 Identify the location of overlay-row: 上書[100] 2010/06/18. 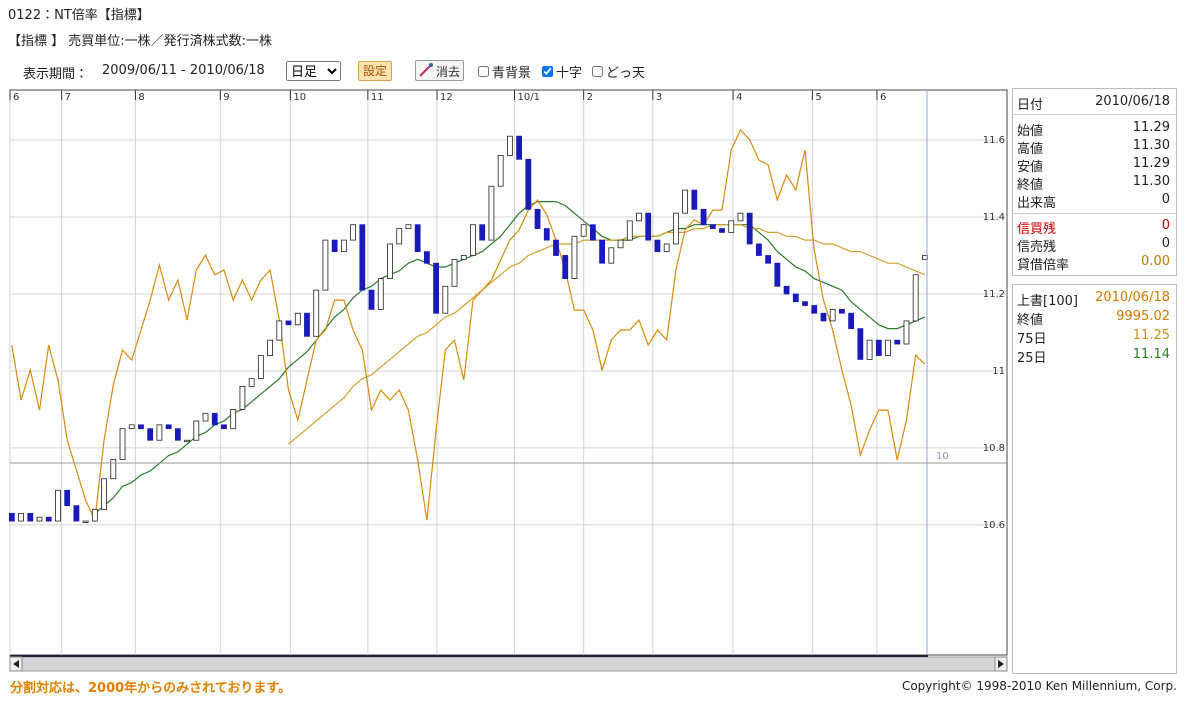
(1093, 299).